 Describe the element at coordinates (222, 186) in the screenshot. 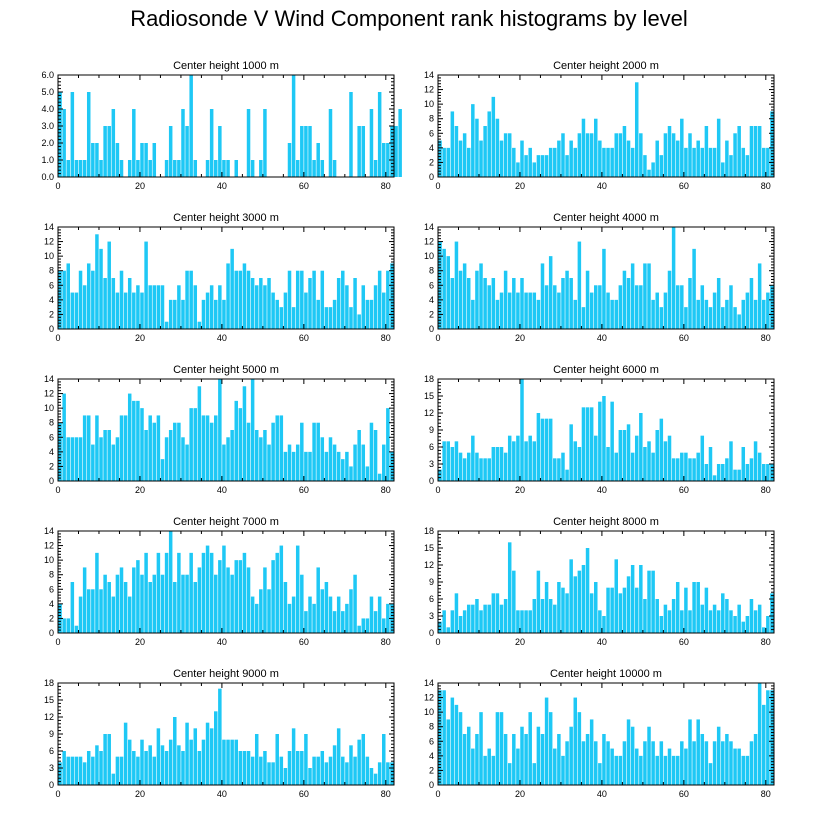

I see `x-tick-label: 40` at that location.